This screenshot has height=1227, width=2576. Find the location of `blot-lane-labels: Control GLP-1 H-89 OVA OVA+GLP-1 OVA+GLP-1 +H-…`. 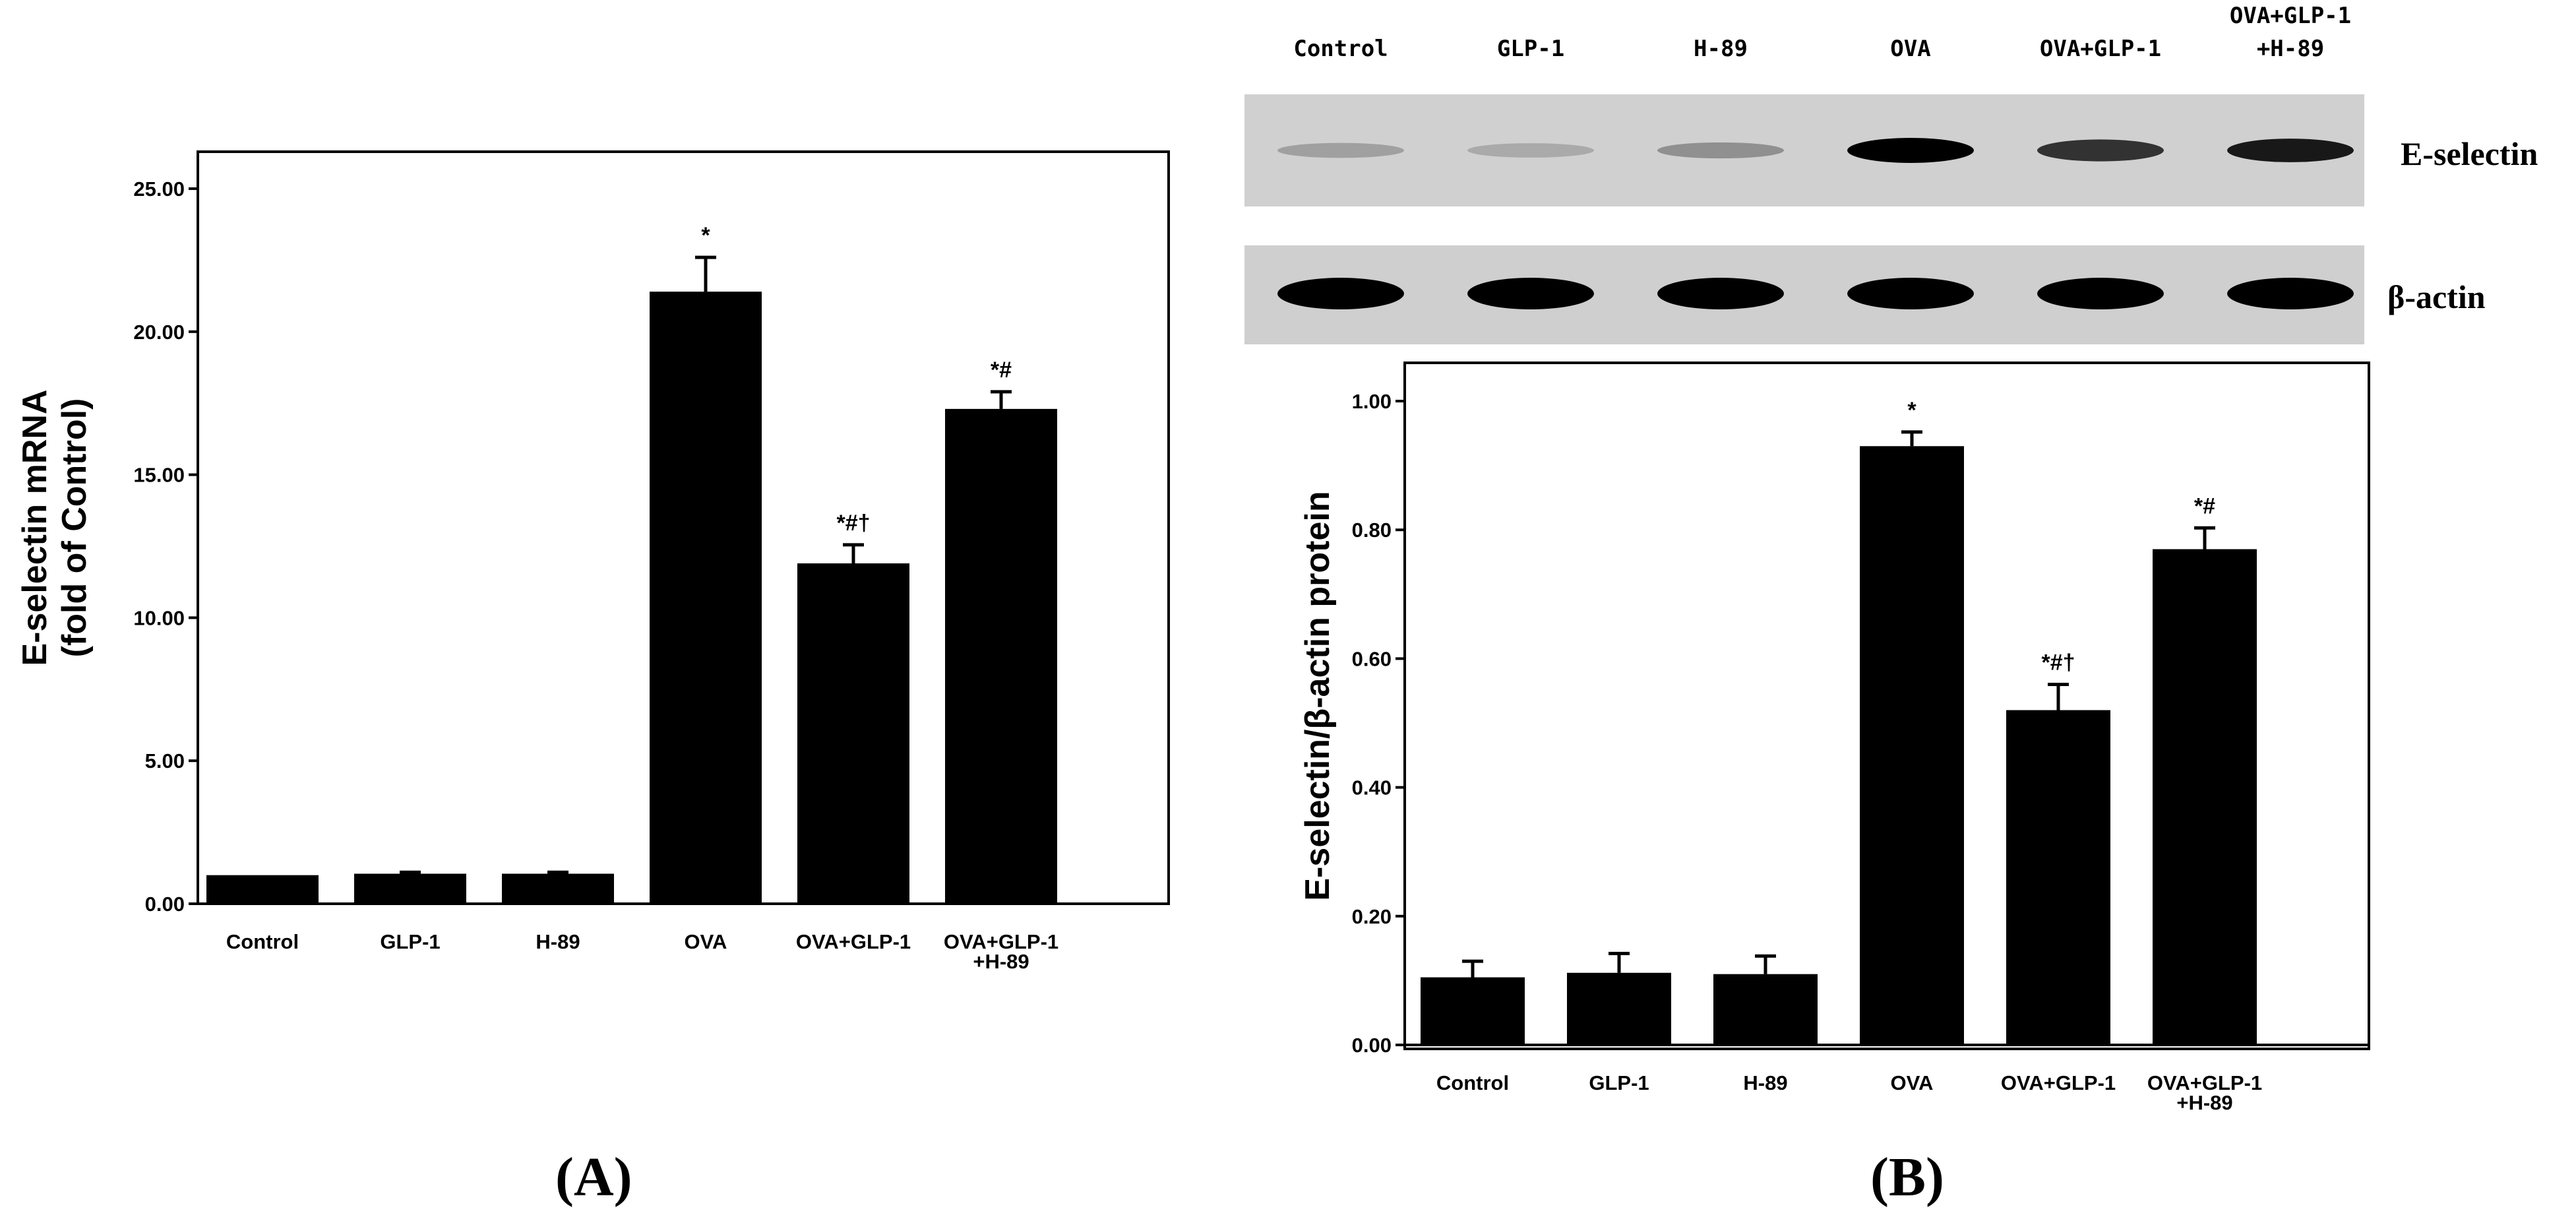

blot-lane-labels: Control GLP-1 H-89 OVA OVA+GLP-1 OVA+GLP-1 +H-… is located at coordinates (1822, 32).